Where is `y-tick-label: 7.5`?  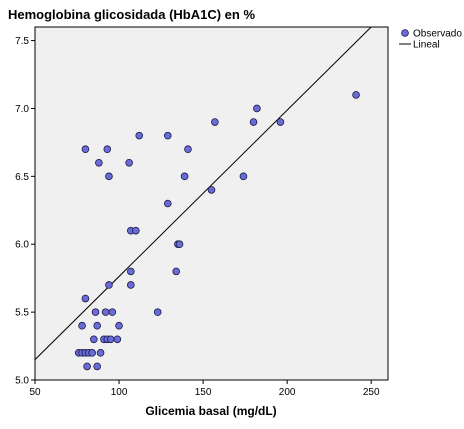 y-tick-label: 7.5 is located at coordinates (22, 41).